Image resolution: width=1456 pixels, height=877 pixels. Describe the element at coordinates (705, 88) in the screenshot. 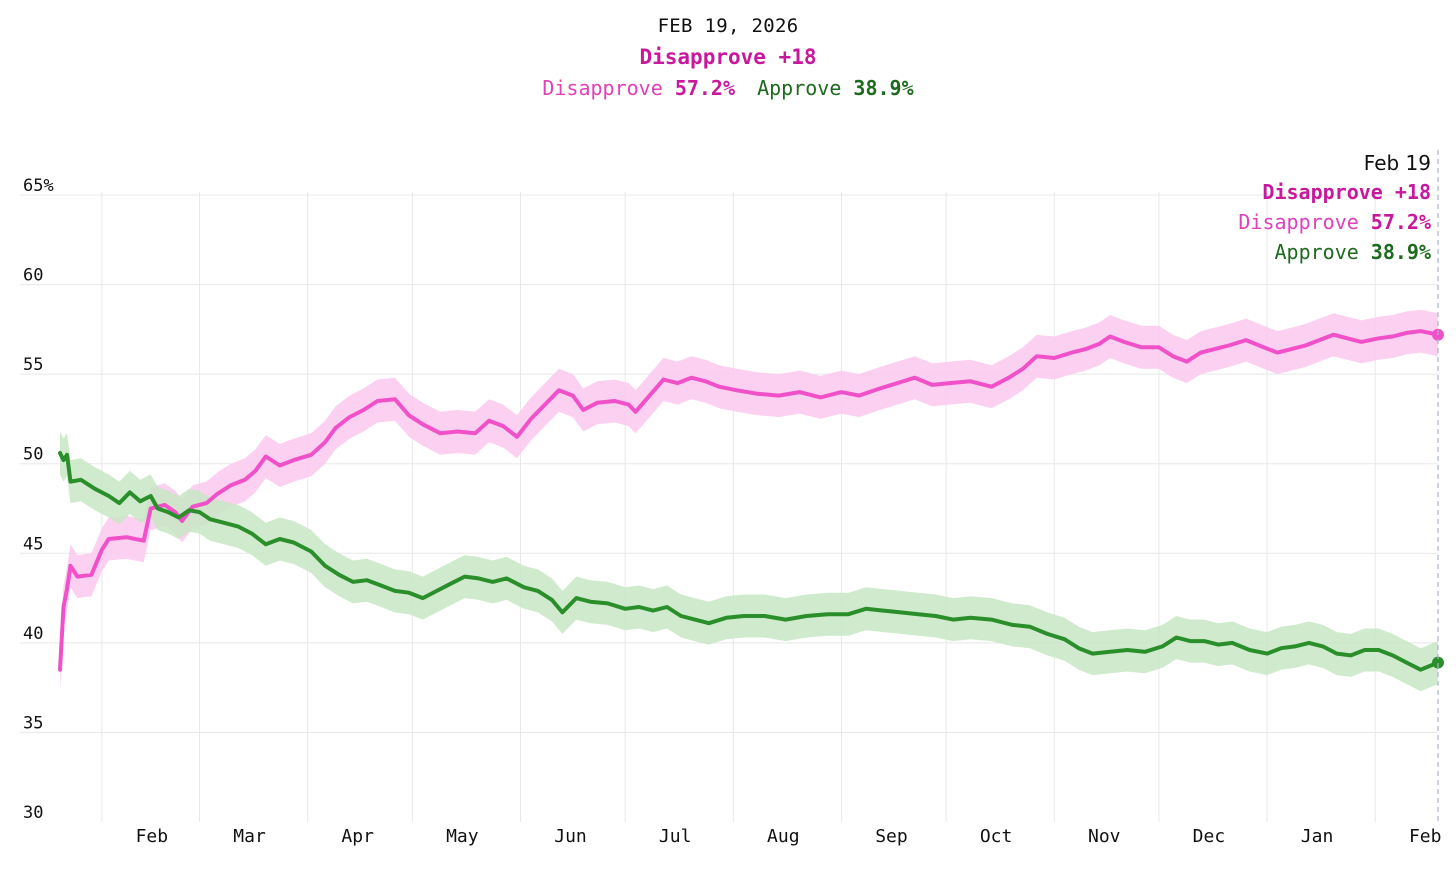

I see `header-disapprove-value: 57.2%` at that location.